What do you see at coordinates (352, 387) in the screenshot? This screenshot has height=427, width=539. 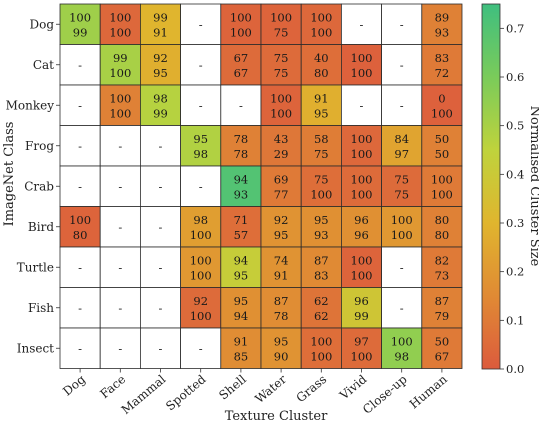 I see `x-tick-label: Vivid` at bounding box center [352, 387].